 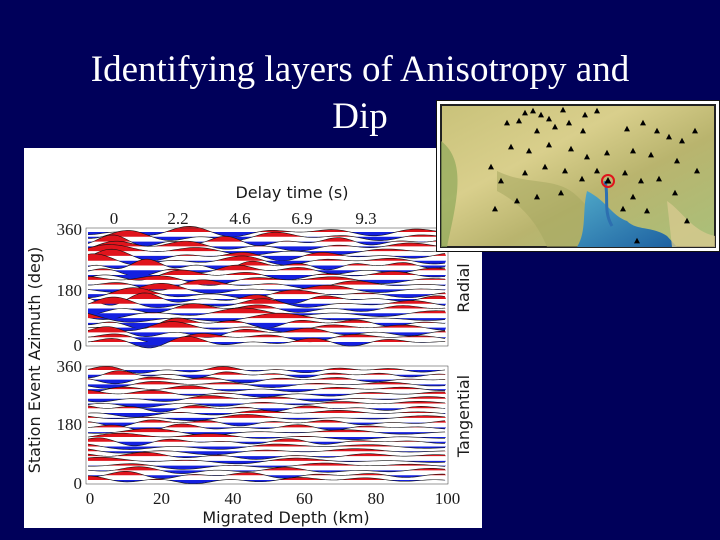 What do you see at coordinates (463, 416) in the screenshot?
I see `tangential-panel-label: Tangential` at bounding box center [463, 416].